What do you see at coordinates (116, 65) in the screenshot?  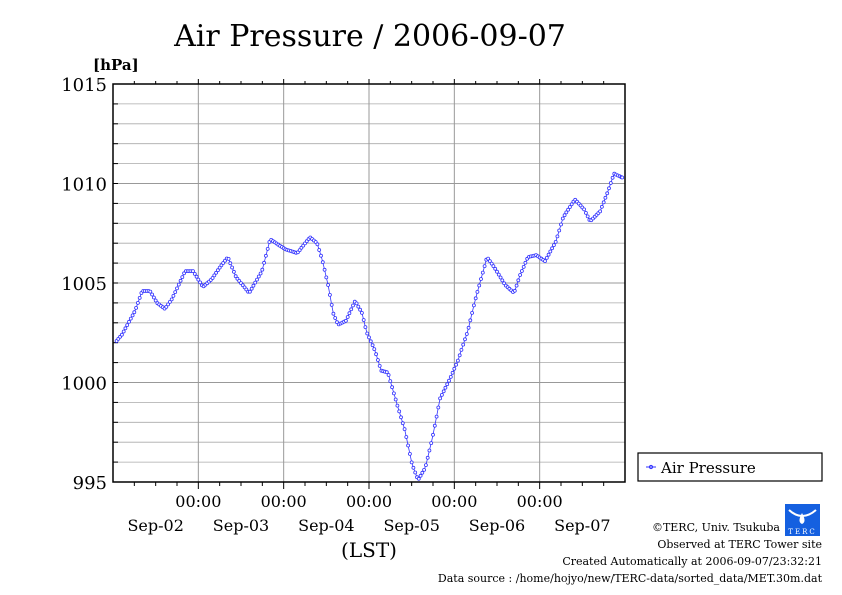 I see `y-axis-unit: [hPa]` at bounding box center [116, 65].